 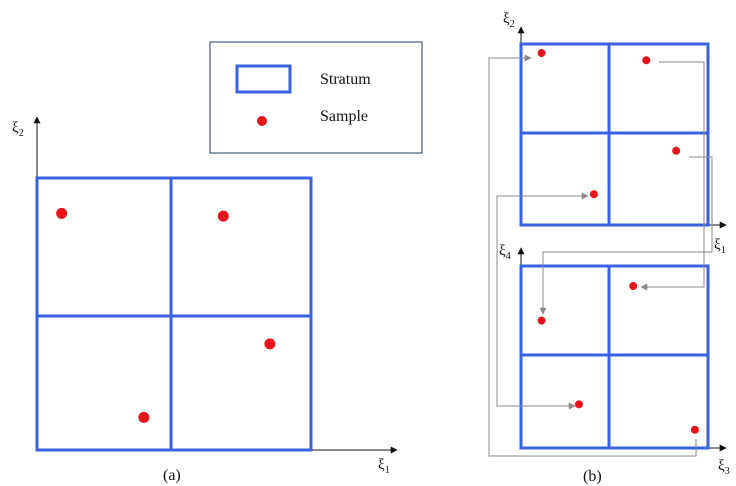 I want to click on panel-b-caption: (b), so click(x=592, y=476).